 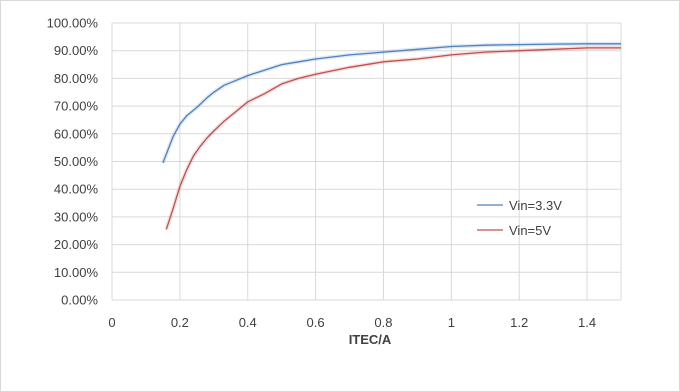 I want to click on y-tick-label: 100.00%, so click(x=73, y=23).